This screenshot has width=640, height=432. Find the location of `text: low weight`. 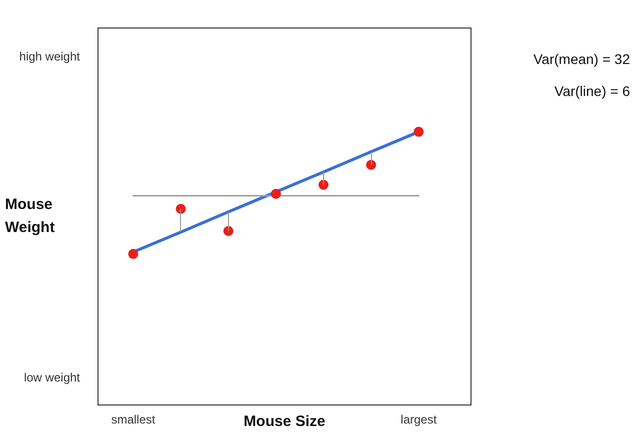

text: low weight is located at coordinates (52, 377).